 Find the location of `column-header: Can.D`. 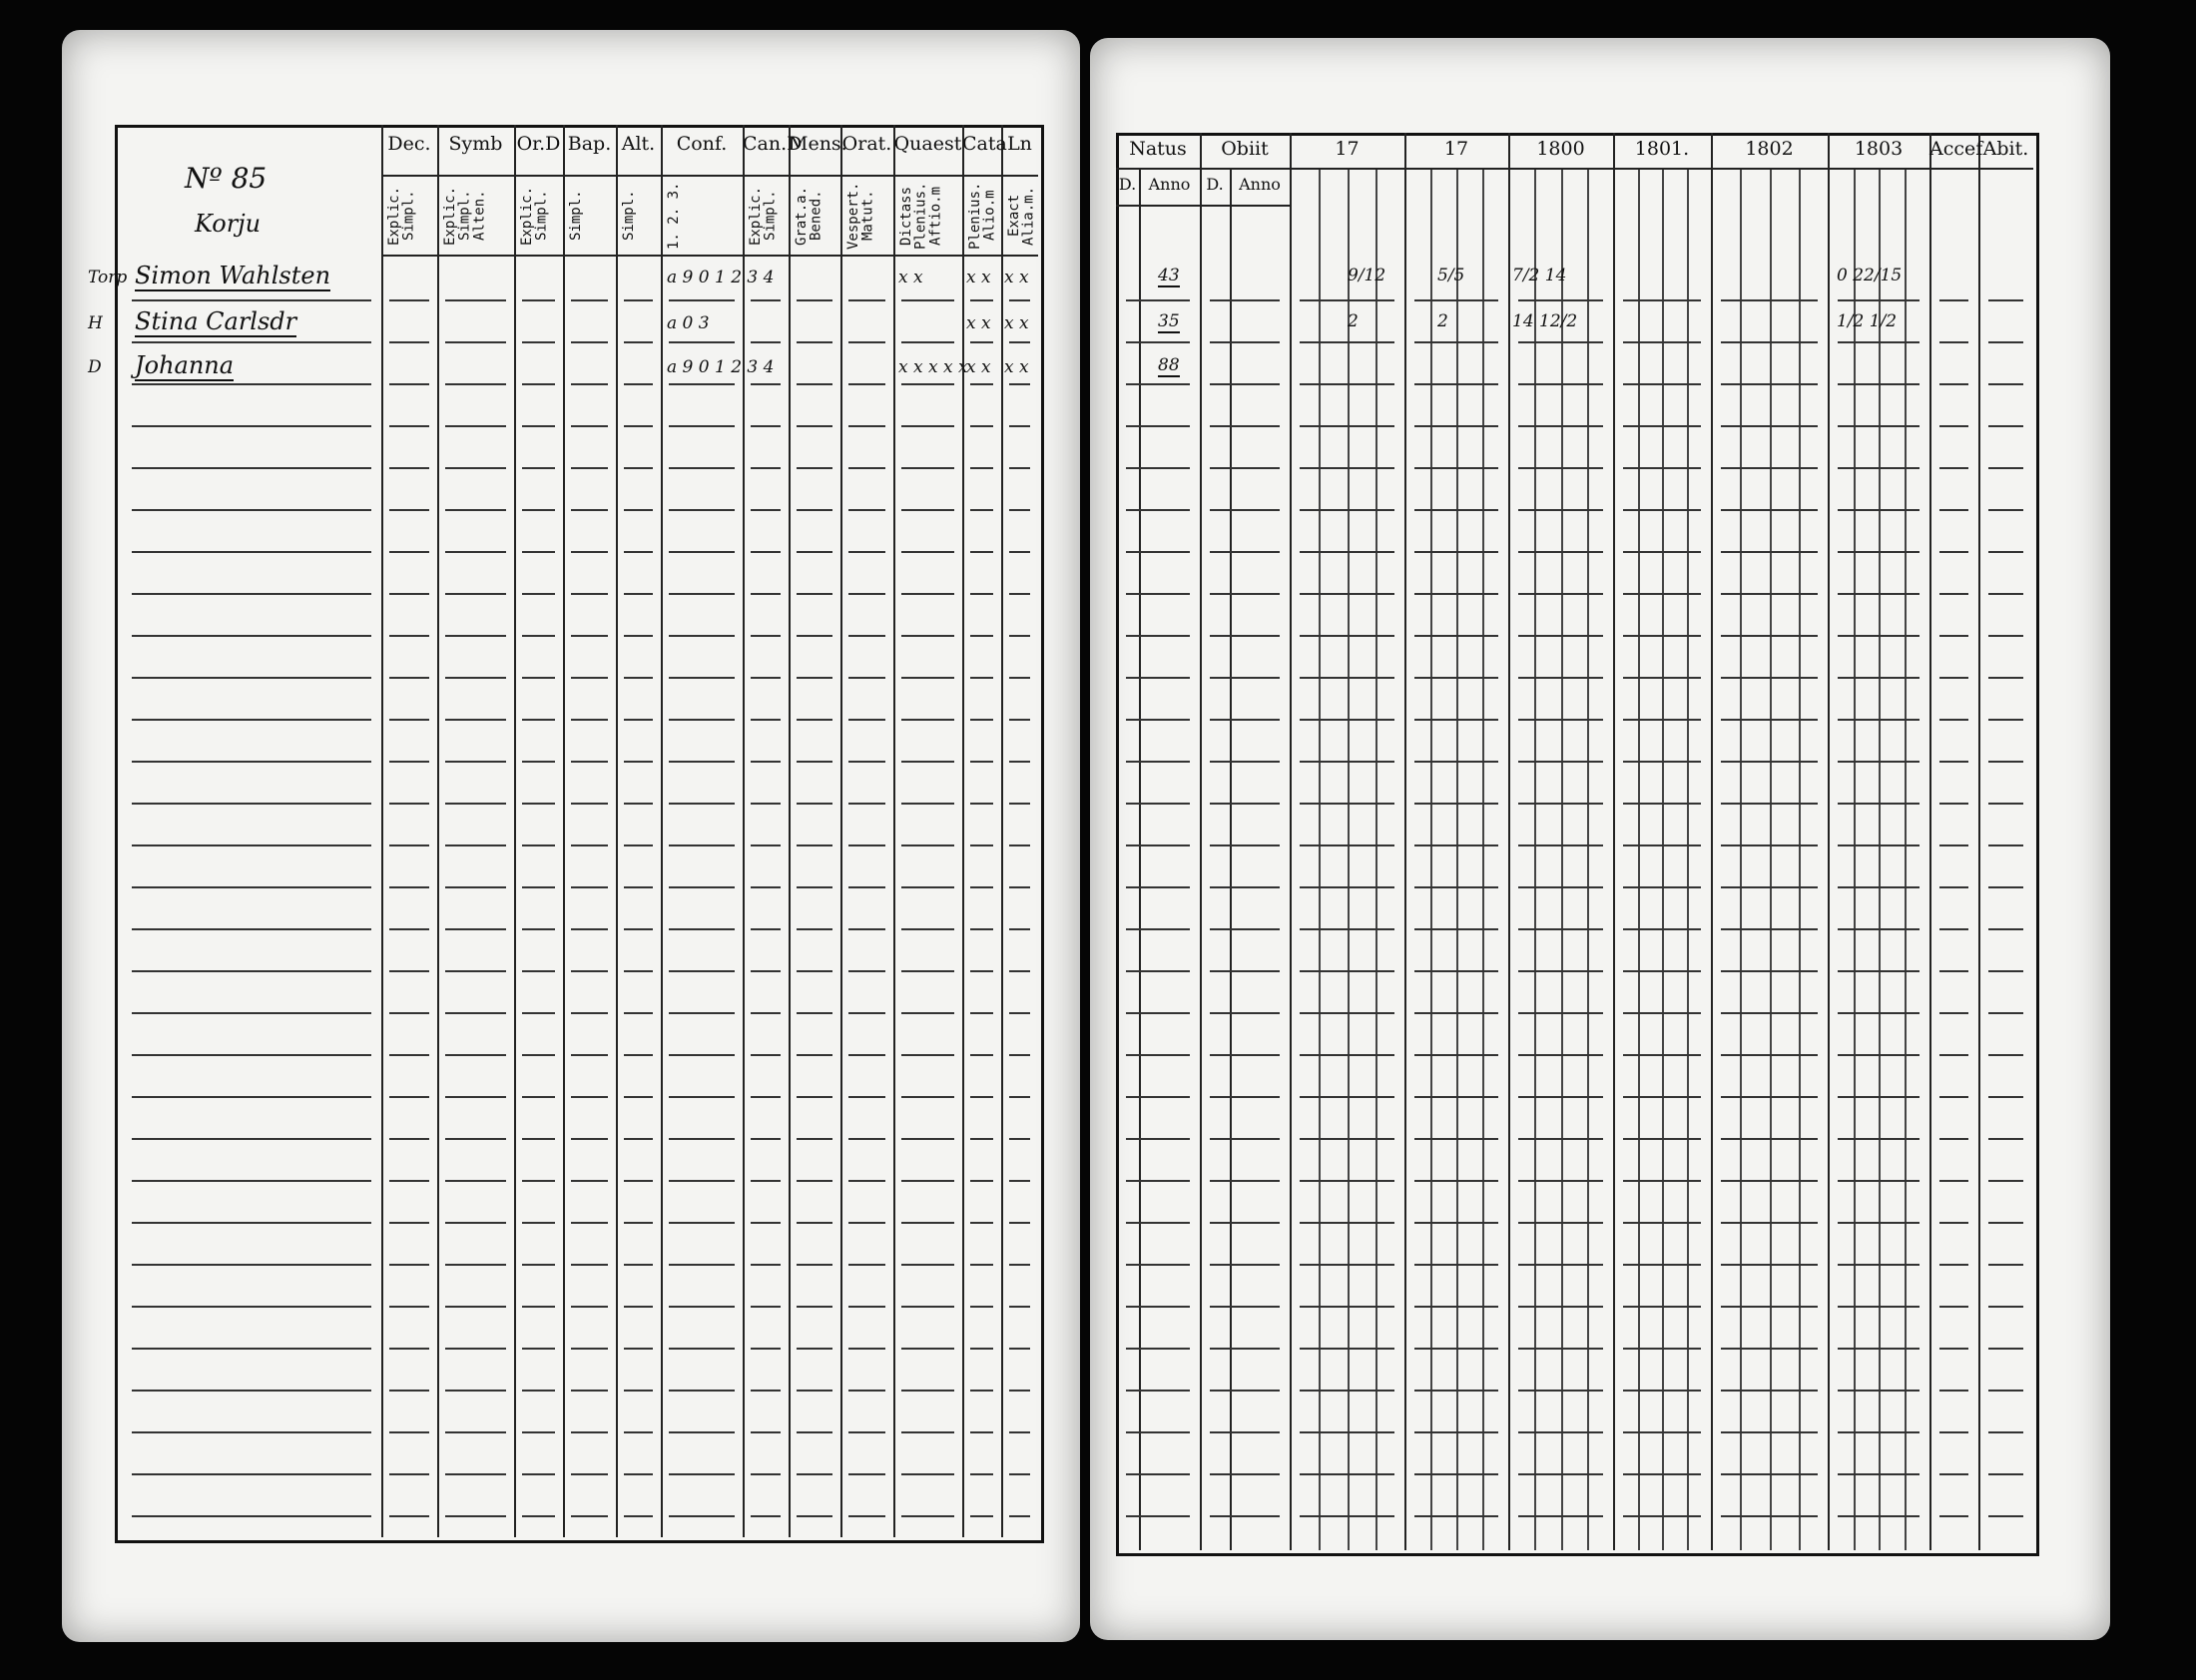

column-header: Can.D is located at coordinates (773, 144).